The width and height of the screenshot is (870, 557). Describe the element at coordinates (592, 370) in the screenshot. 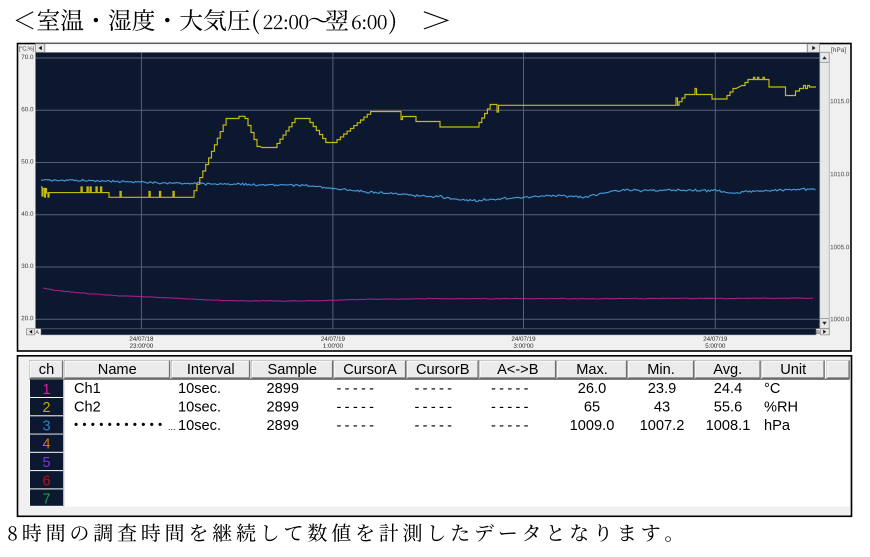

I see `svg-text: Max.` at that location.